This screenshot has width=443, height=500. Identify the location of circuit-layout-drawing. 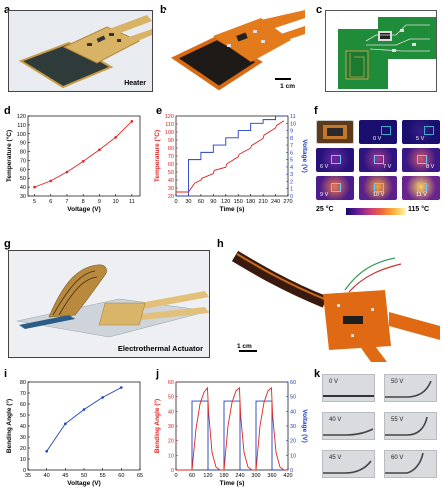
(387, 53).